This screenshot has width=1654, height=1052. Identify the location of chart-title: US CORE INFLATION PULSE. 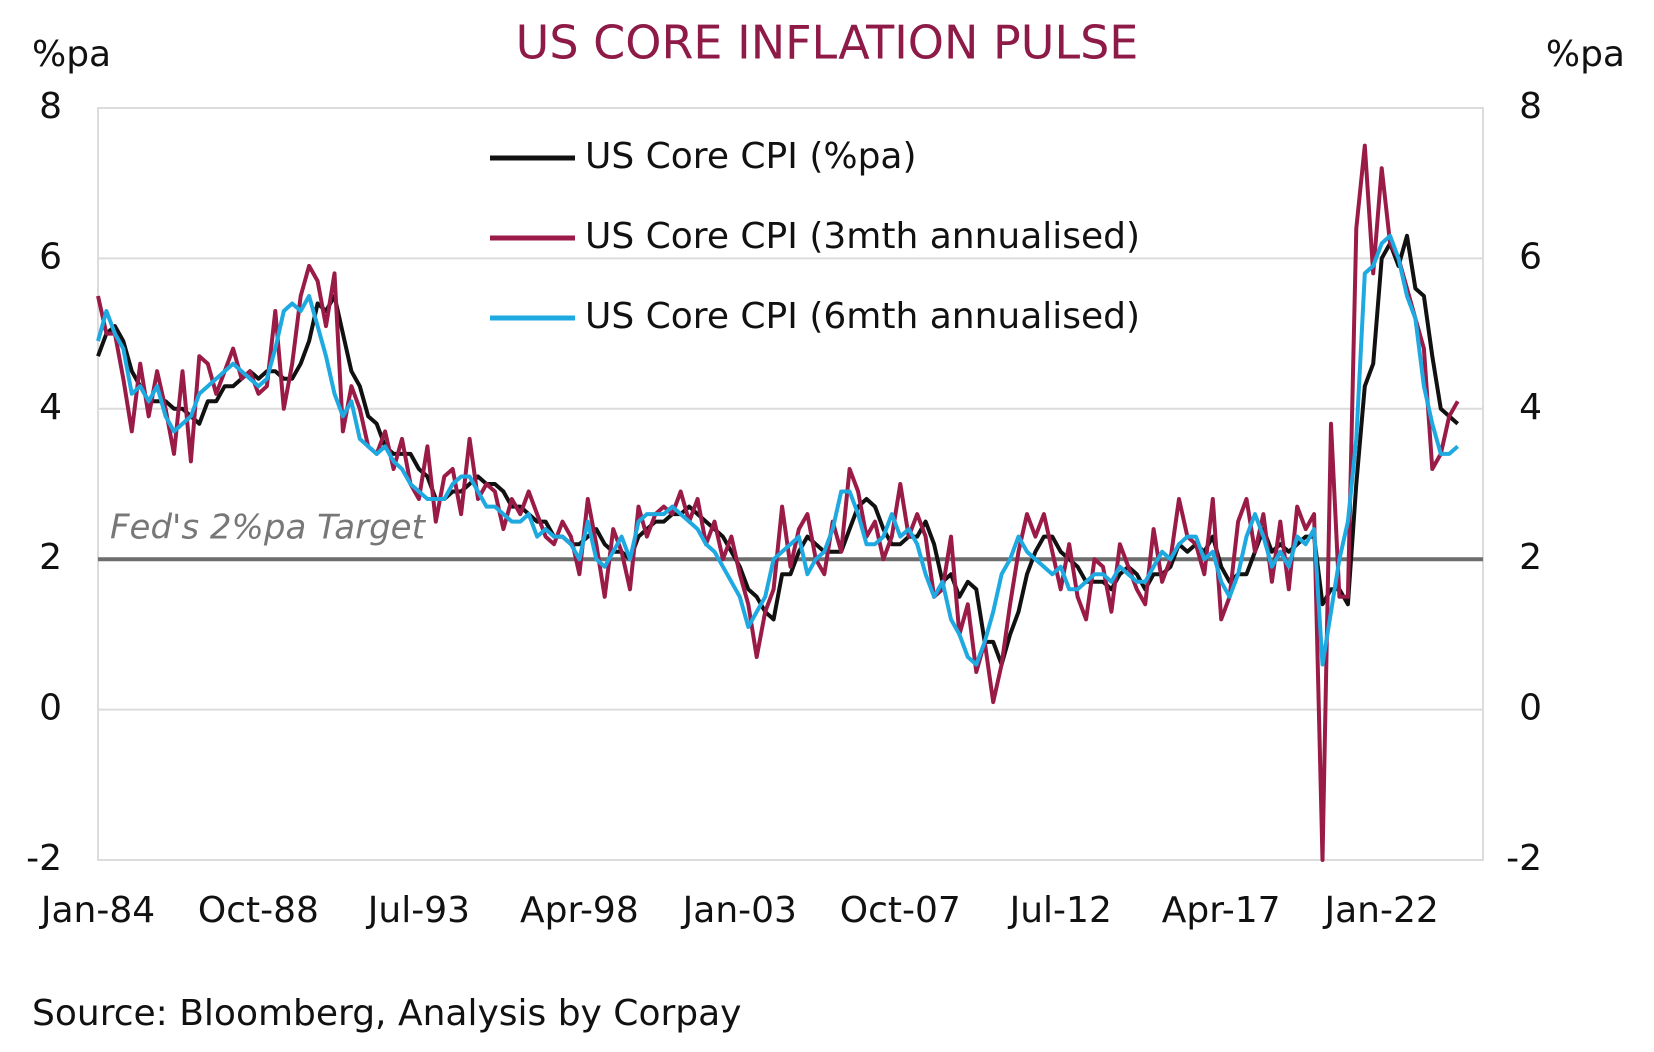
(827, 43).